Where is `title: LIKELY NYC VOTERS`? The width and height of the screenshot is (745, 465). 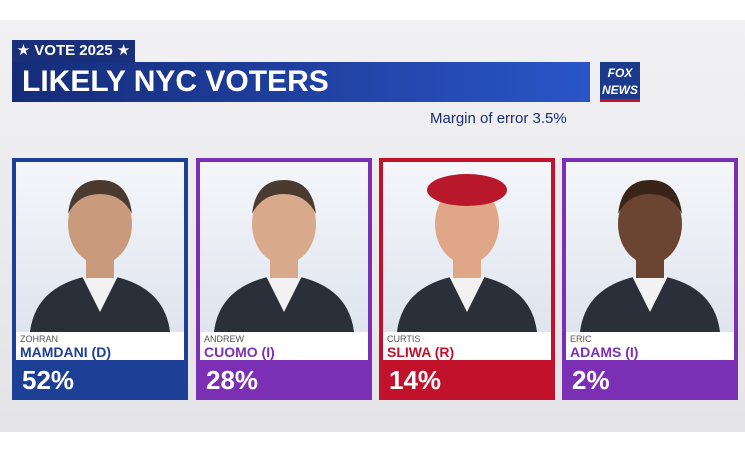 title: LIKELY NYC VOTERS is located at coordinates (301, 82).